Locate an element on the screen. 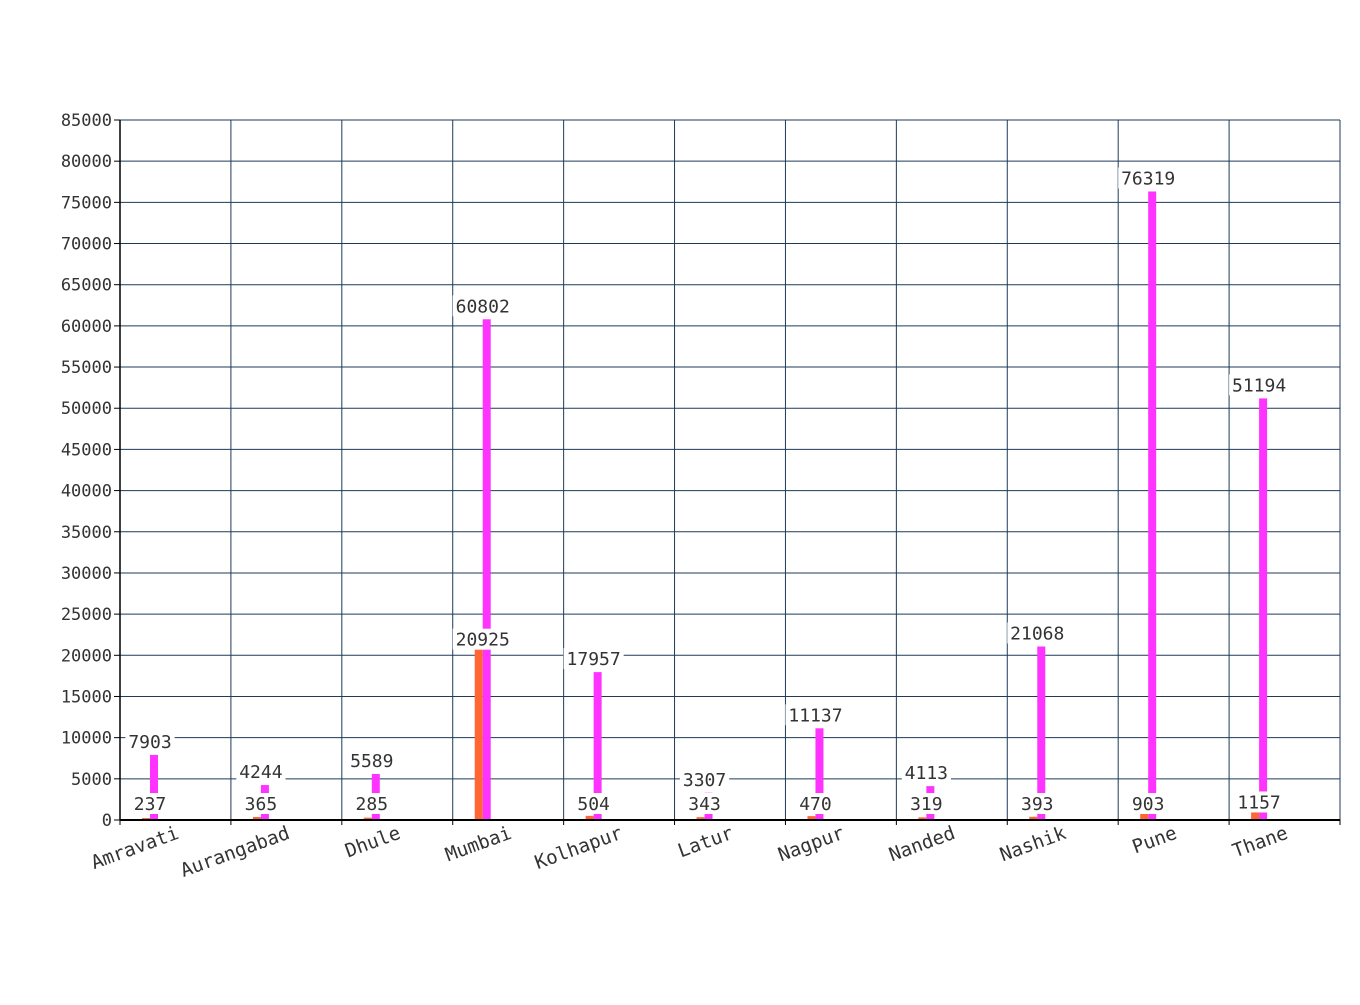  y-tick-label: 45000 is located at coordinates (86, 450).